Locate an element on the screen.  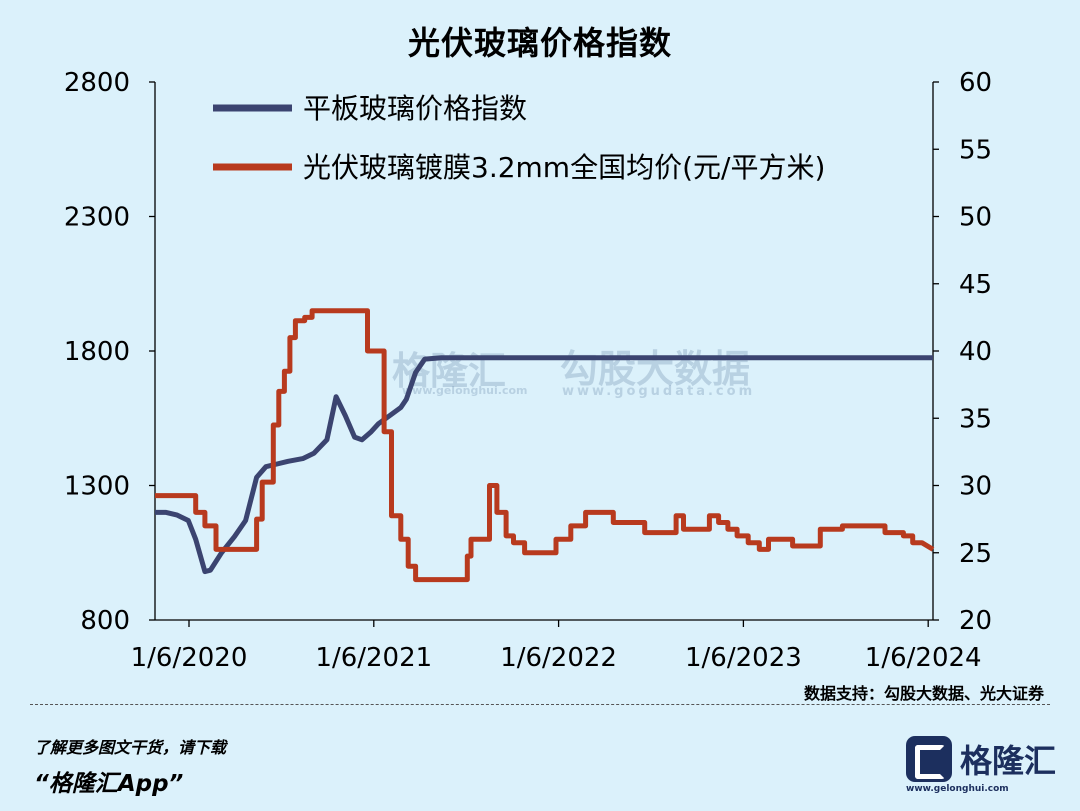
x-tick-label: 1/6/2023 is located at coordinates (743, 658).